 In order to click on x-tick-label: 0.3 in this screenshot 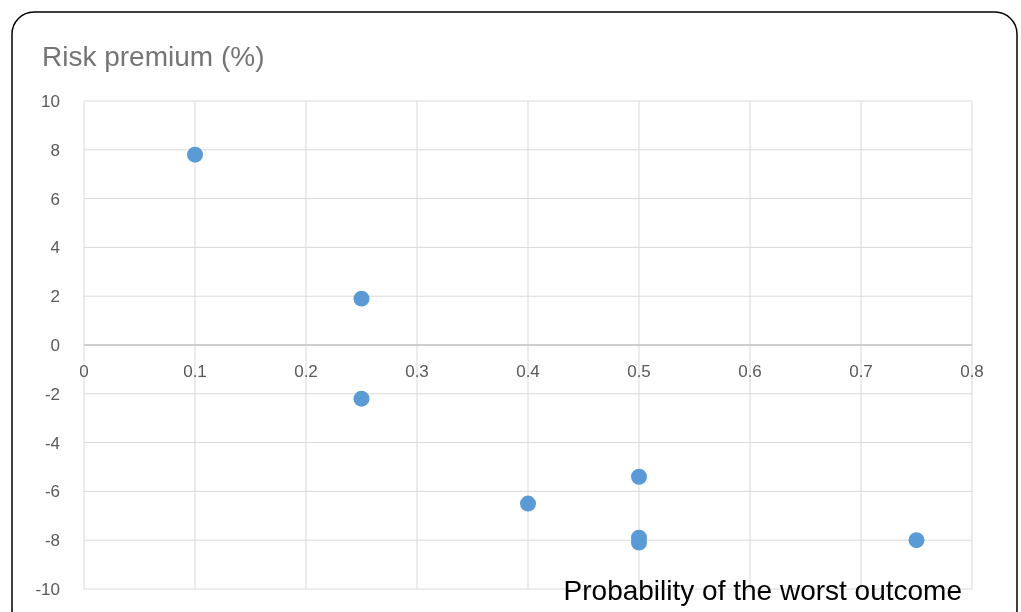, I will do `click(417, 371)`.